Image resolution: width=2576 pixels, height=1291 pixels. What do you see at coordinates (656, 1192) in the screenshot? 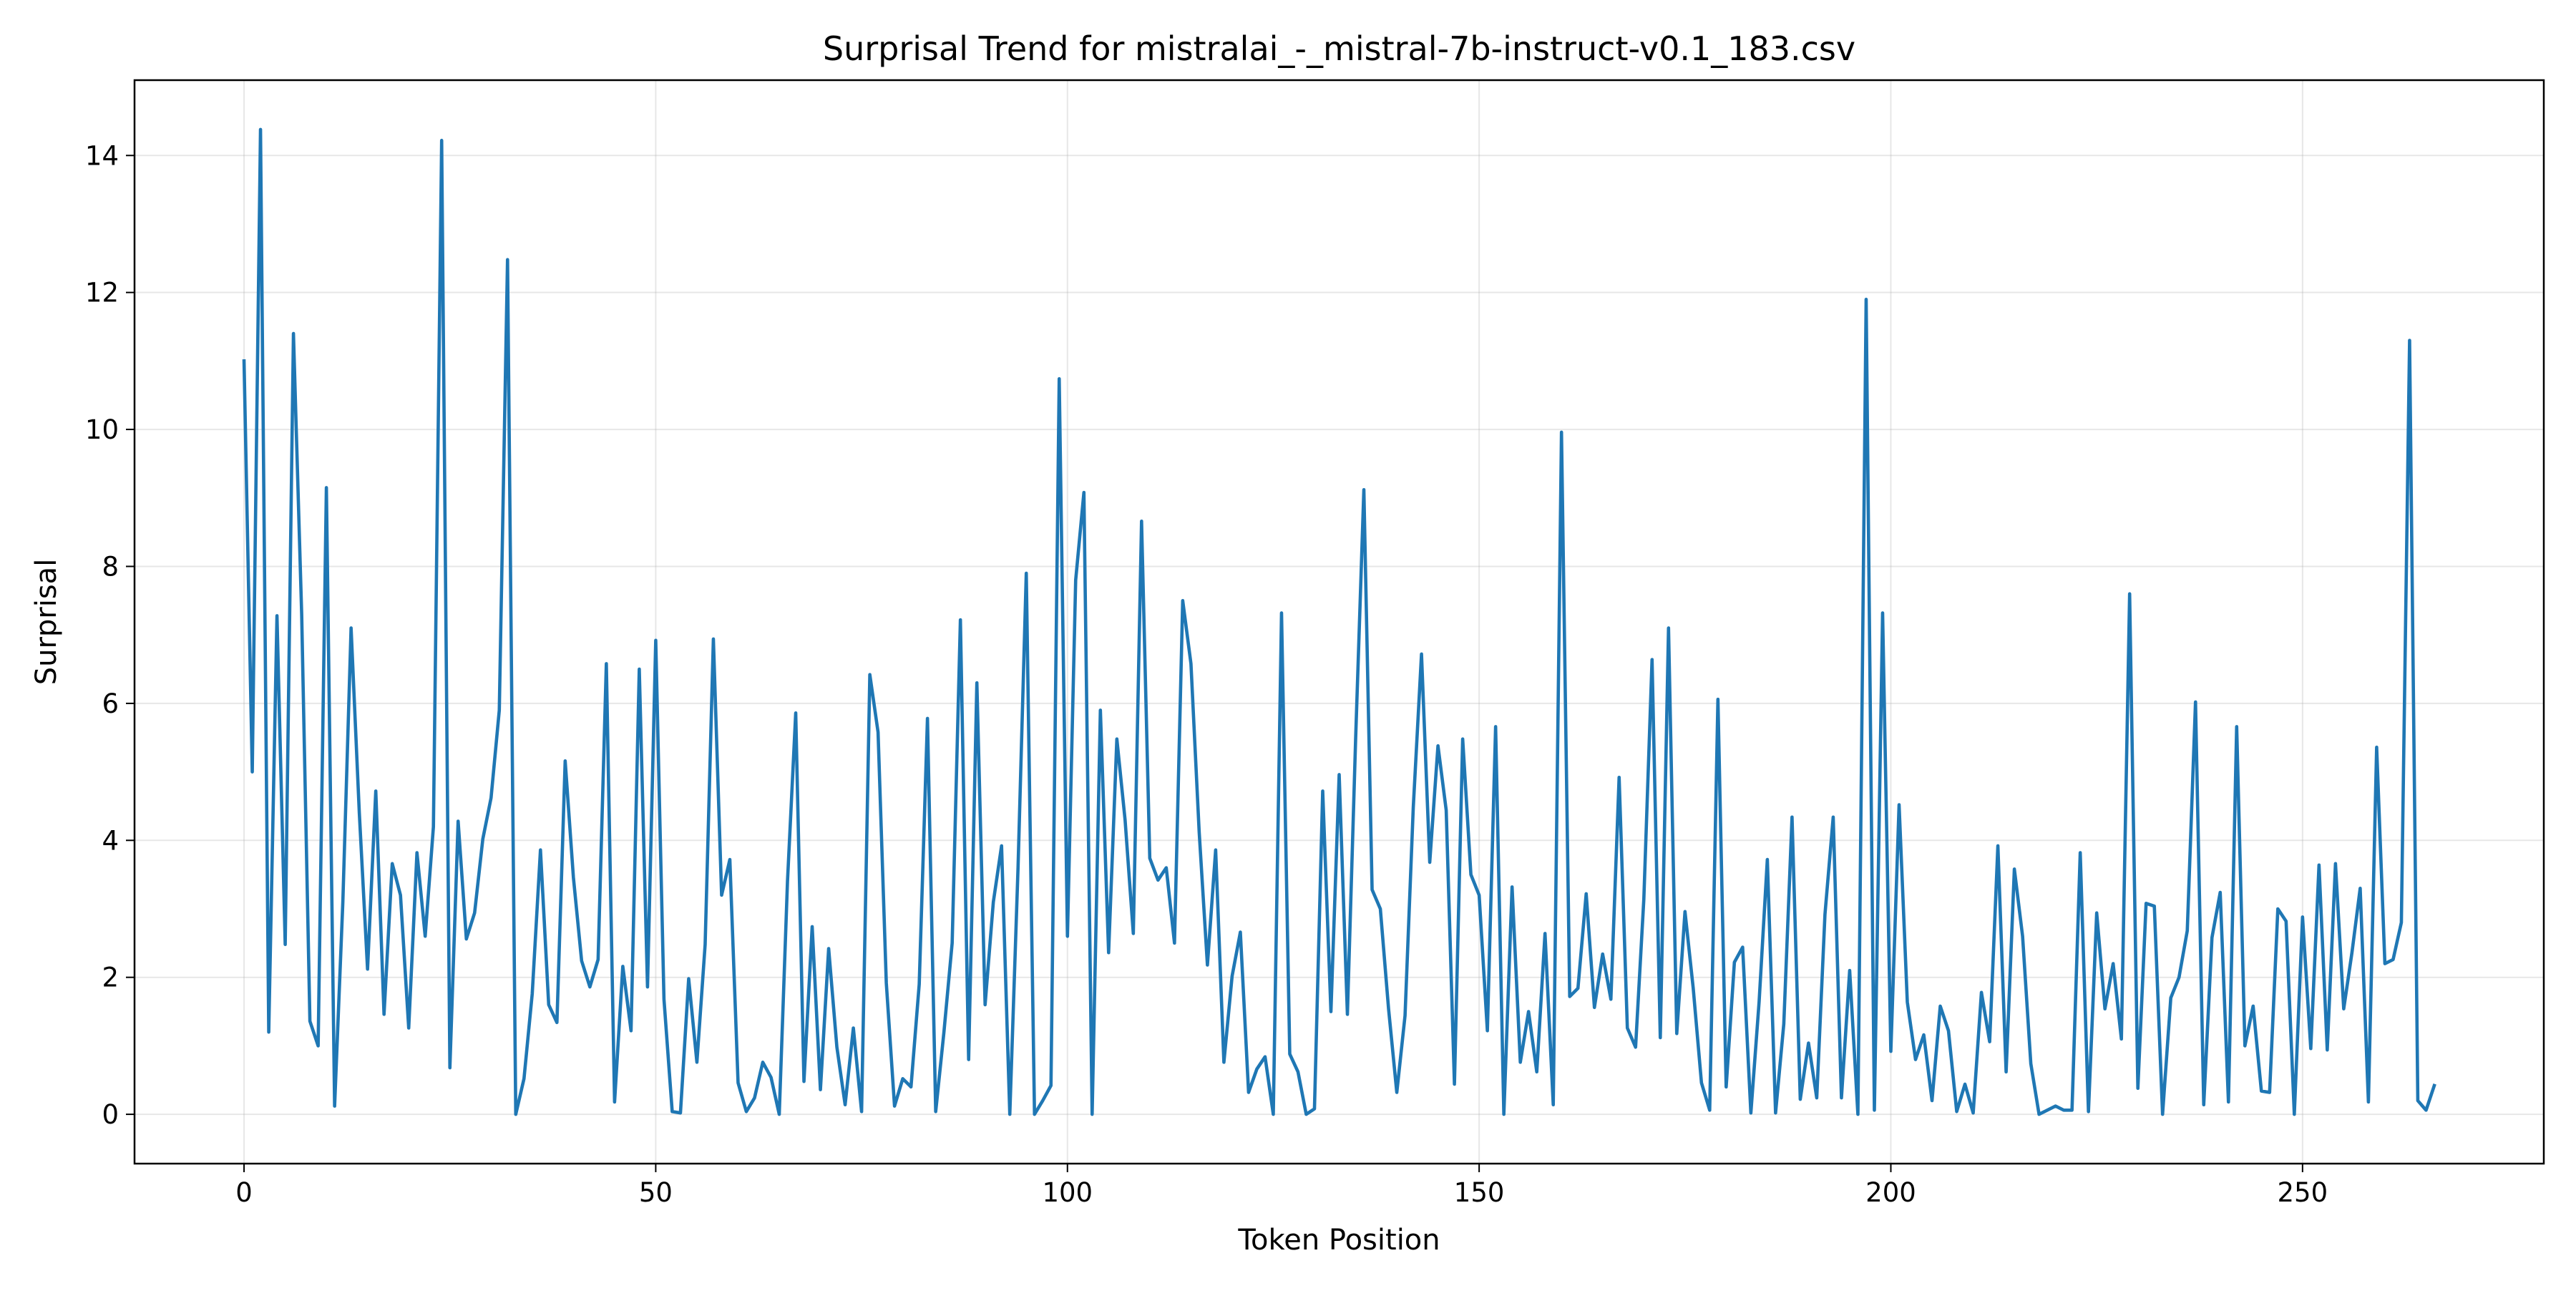
I see `x-tick-label: 50` at bounding box center [656, 1192].